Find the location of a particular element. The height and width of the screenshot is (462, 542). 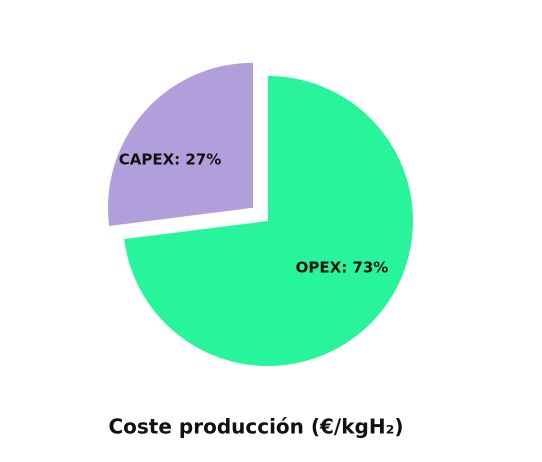

slice-label: OPEX: 73% is located at coordinates (342, 268).